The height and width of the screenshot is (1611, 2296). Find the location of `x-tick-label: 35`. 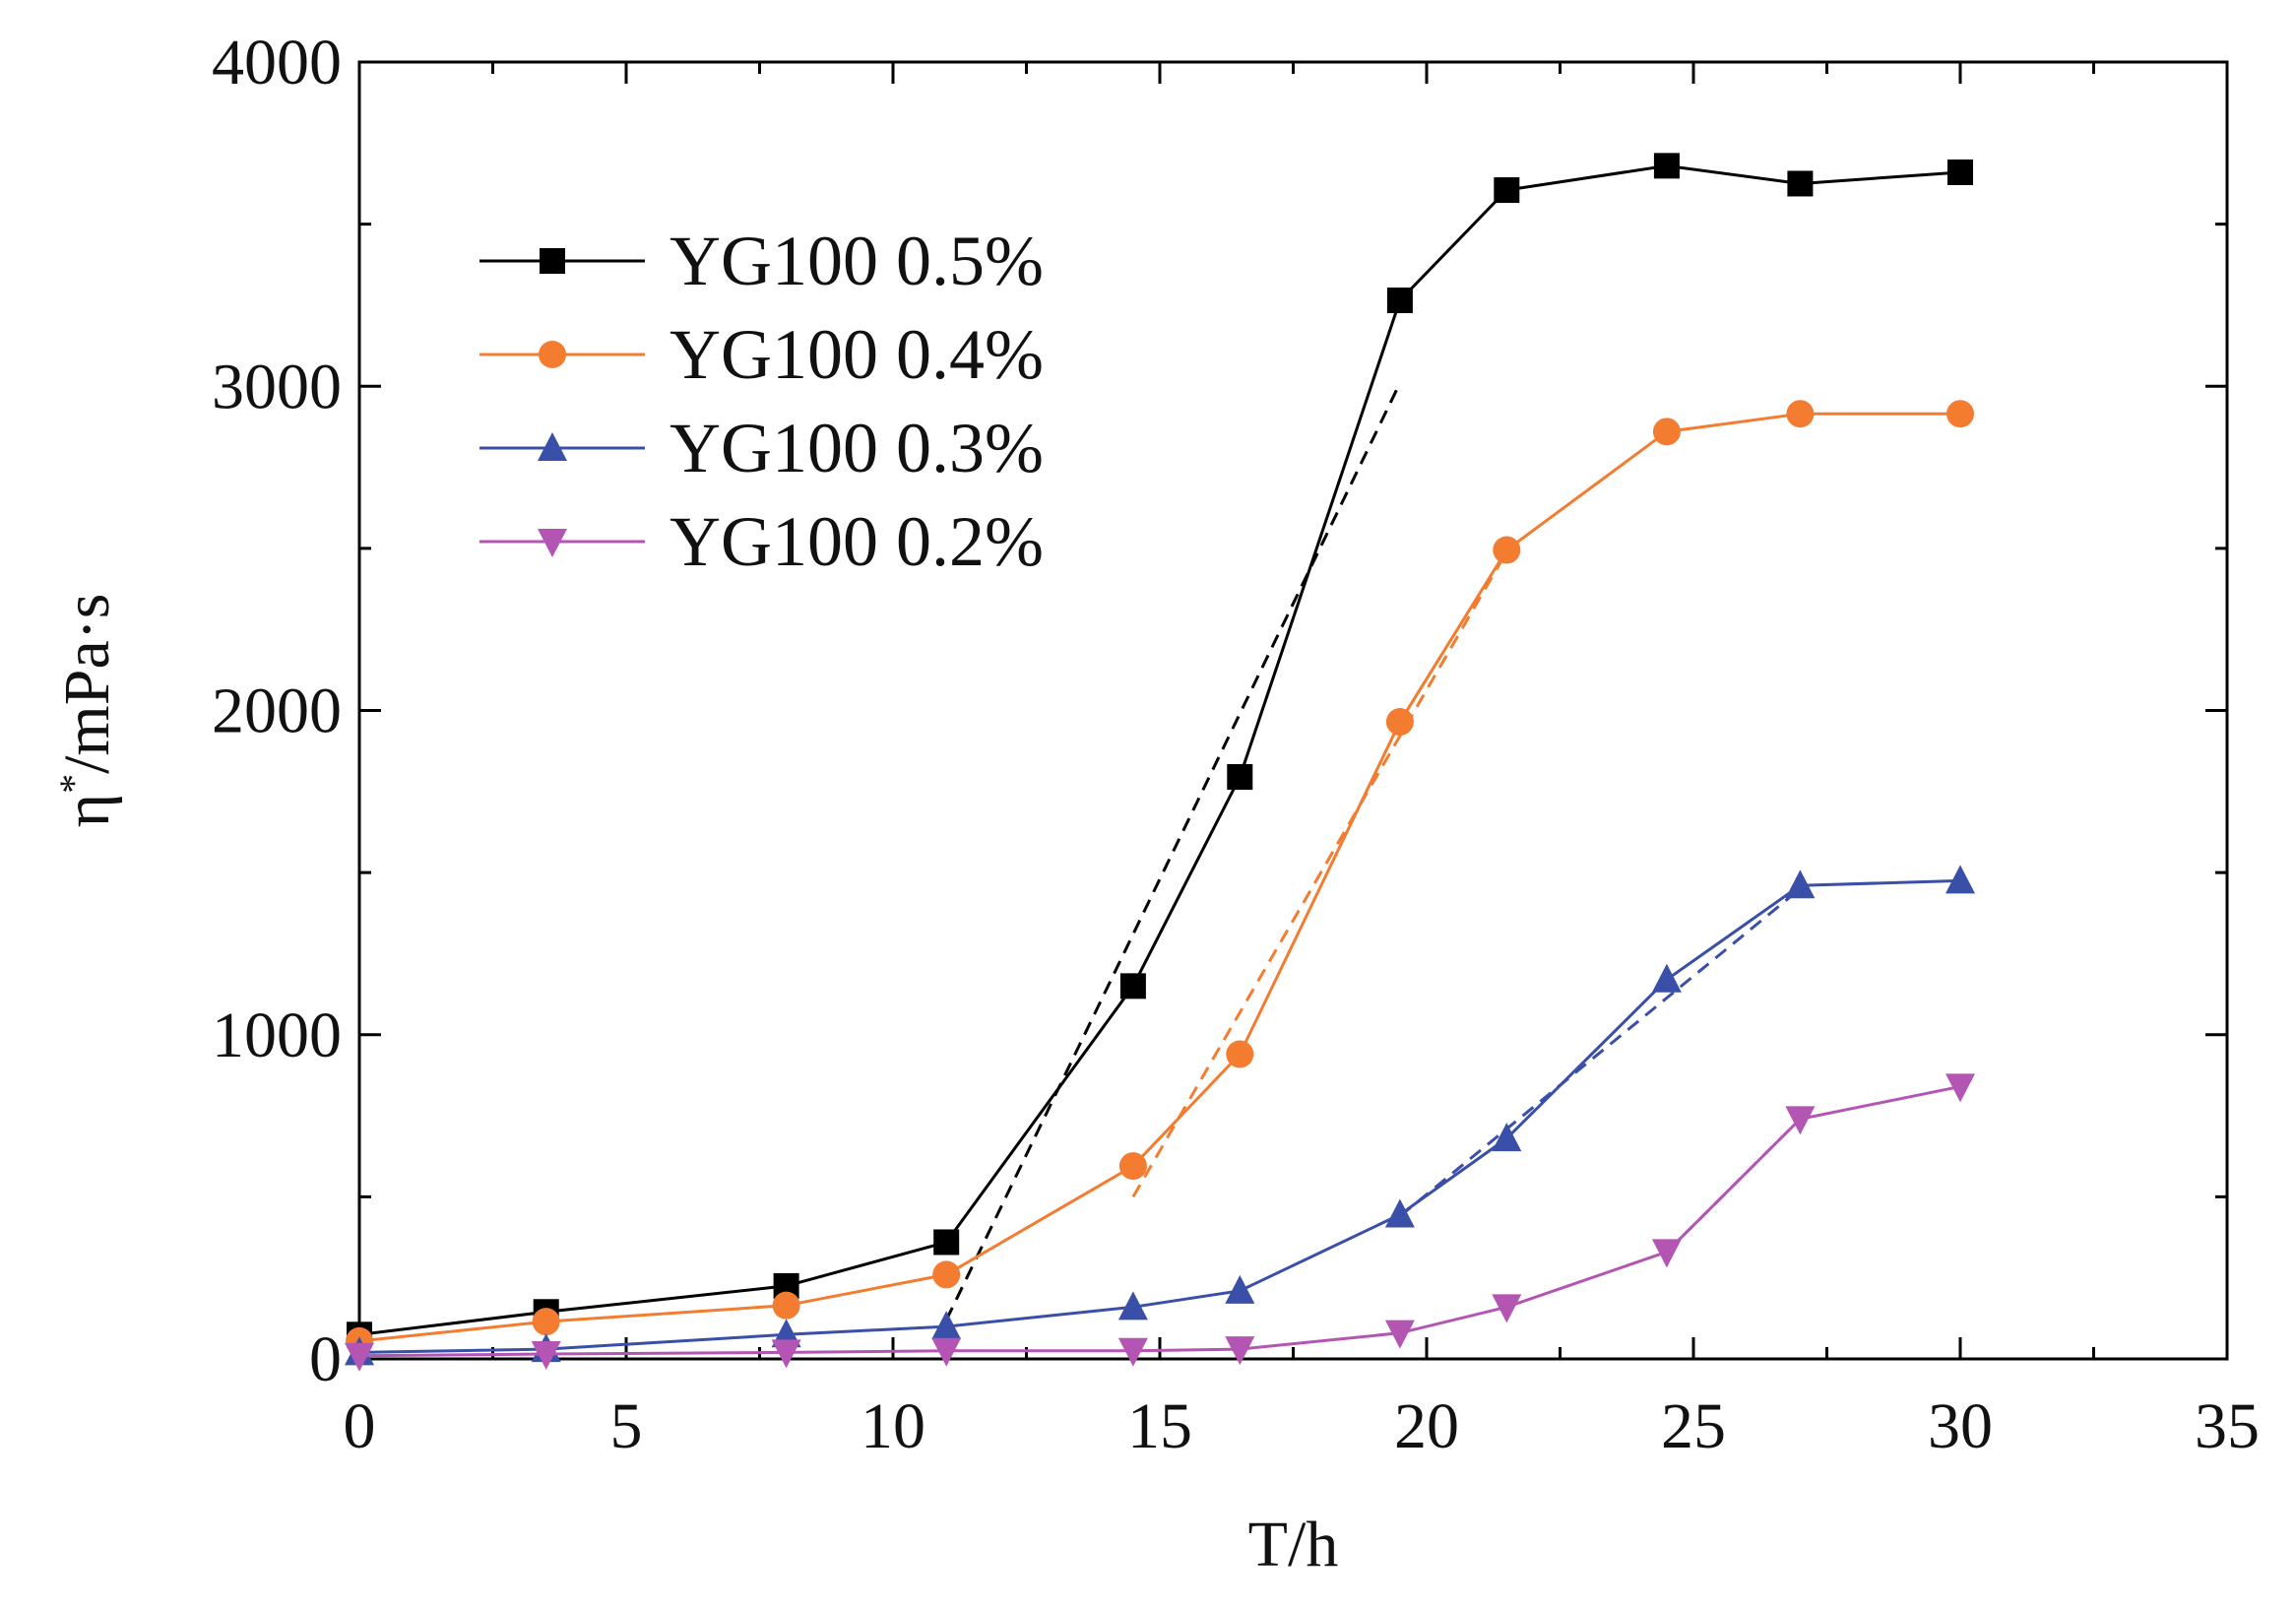

x-tick-label: 35 is located at coordinates (2227, 1426).